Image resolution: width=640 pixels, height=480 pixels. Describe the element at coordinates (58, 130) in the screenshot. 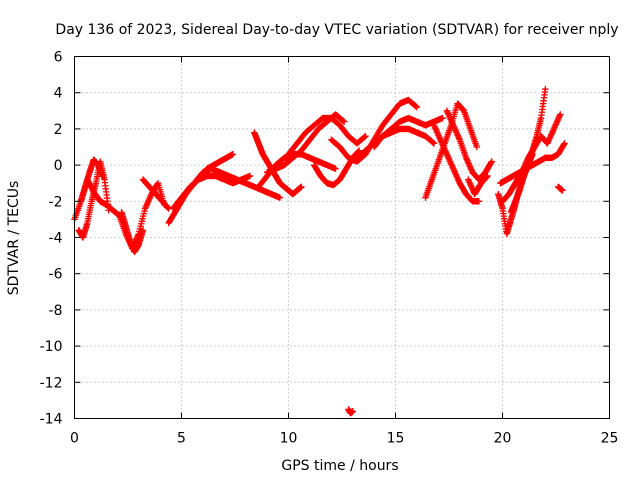

I see `y-tick-label: 2` at that location.